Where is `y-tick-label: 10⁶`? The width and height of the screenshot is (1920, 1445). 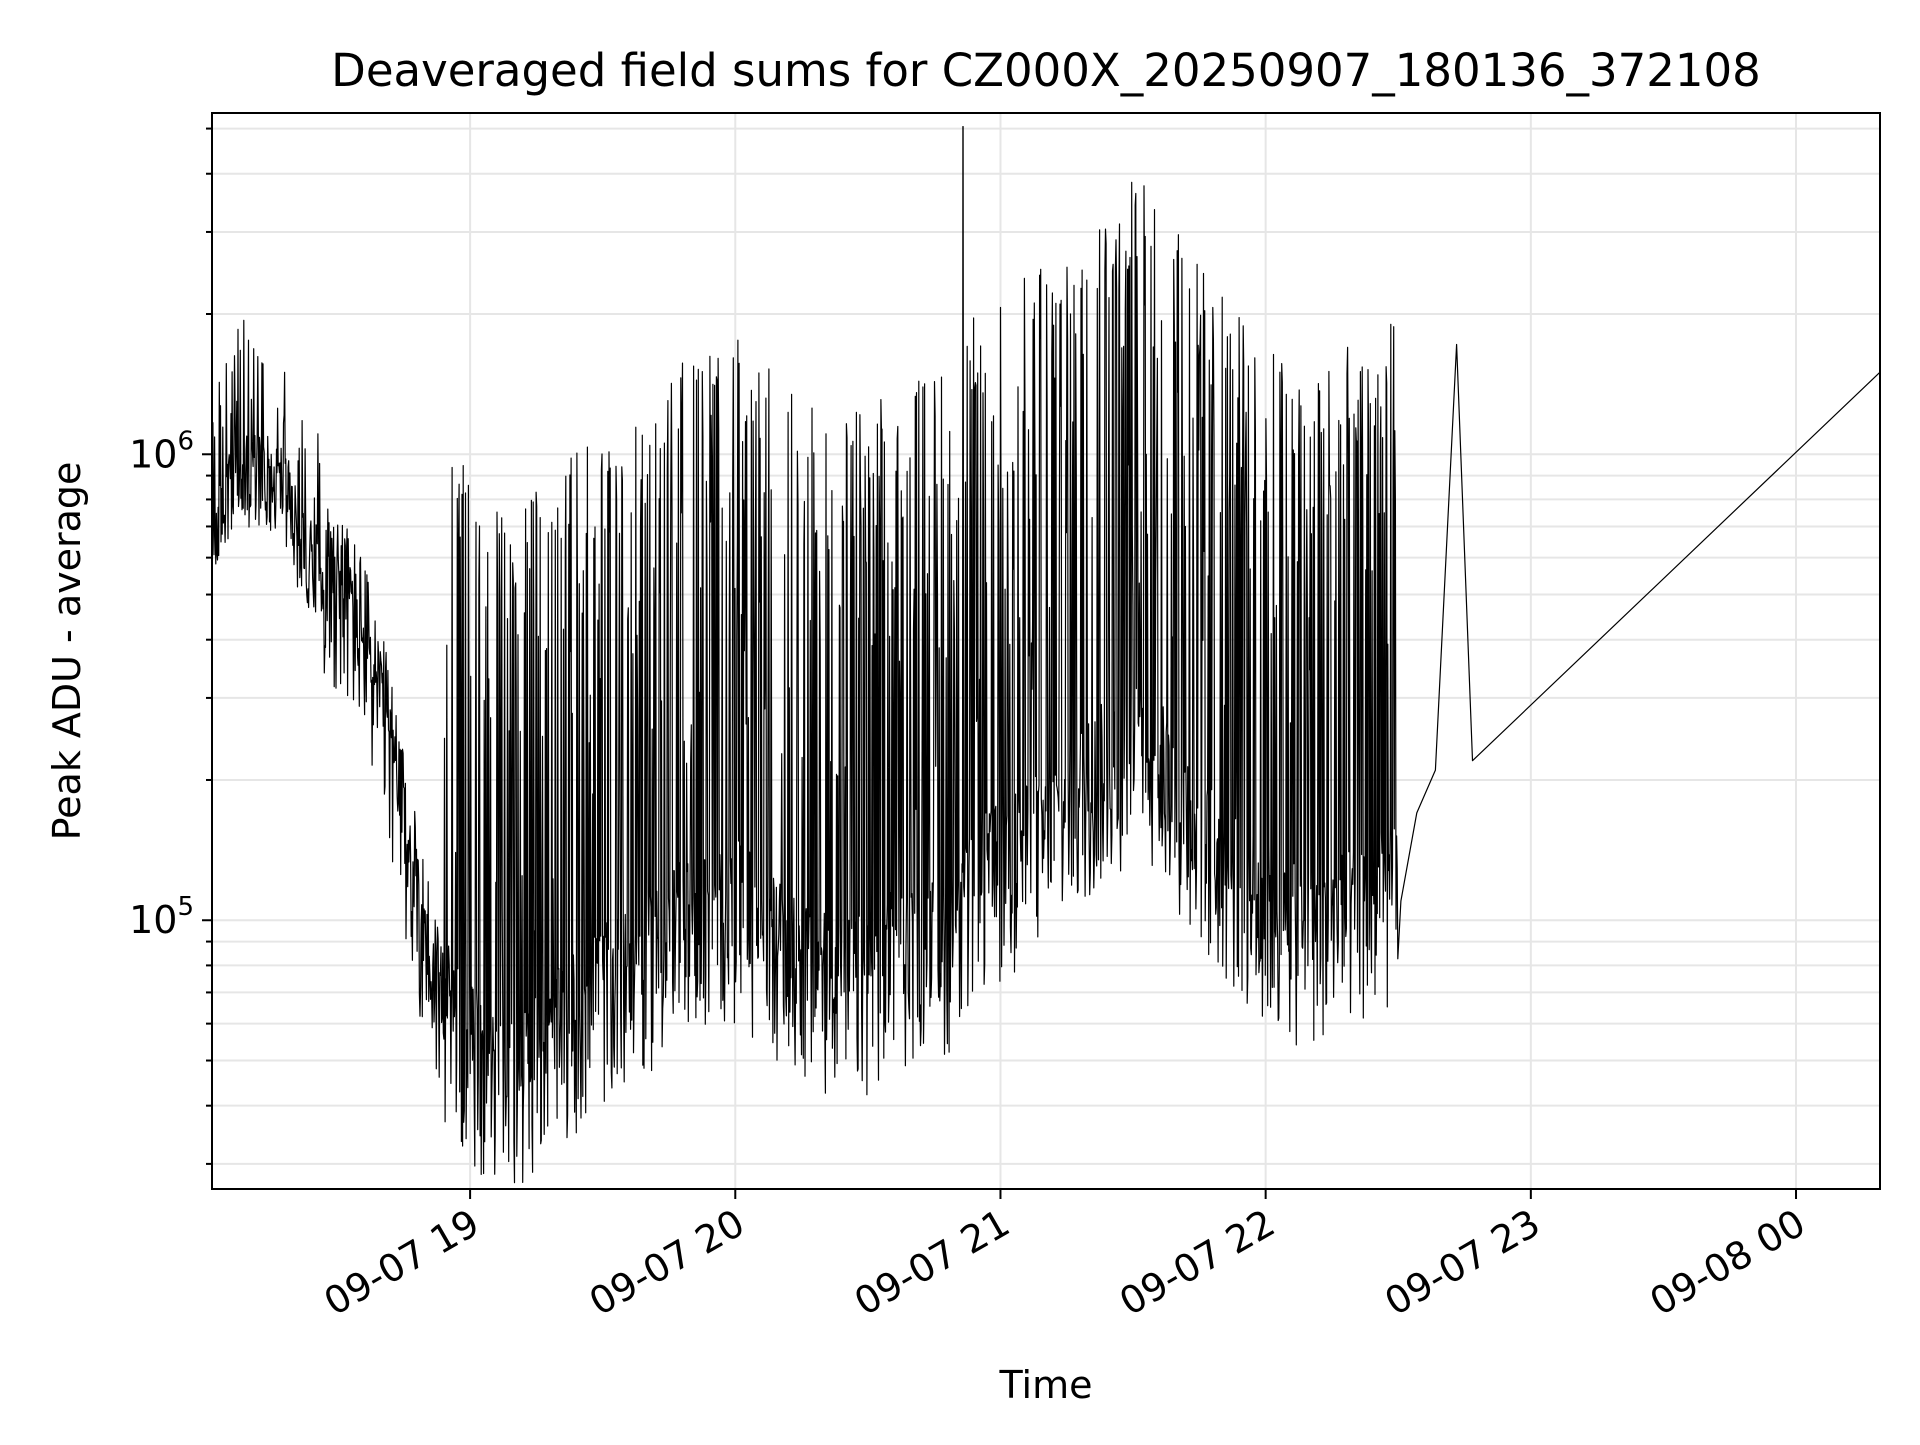 y-tick-label: 10⁶ is located at coordinates (161, 451).